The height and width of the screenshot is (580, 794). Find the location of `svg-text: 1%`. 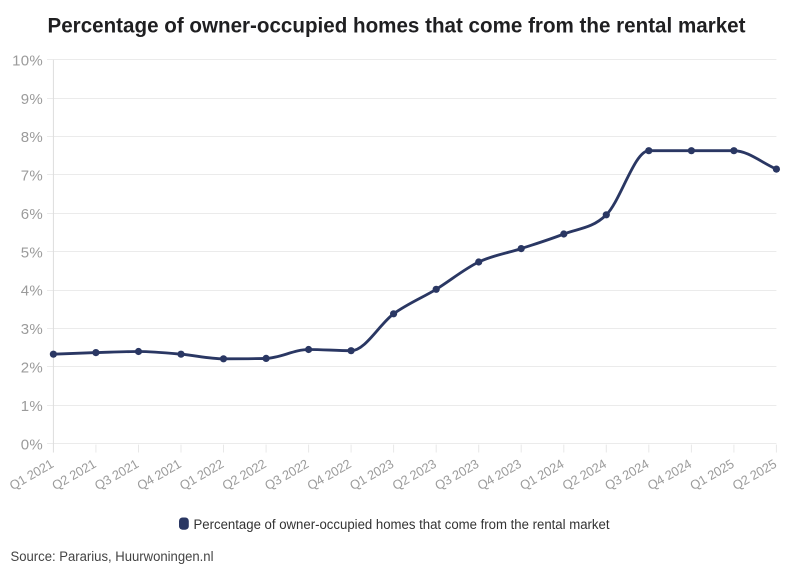

svg-text: 1% is located at coordinates (32, 406).